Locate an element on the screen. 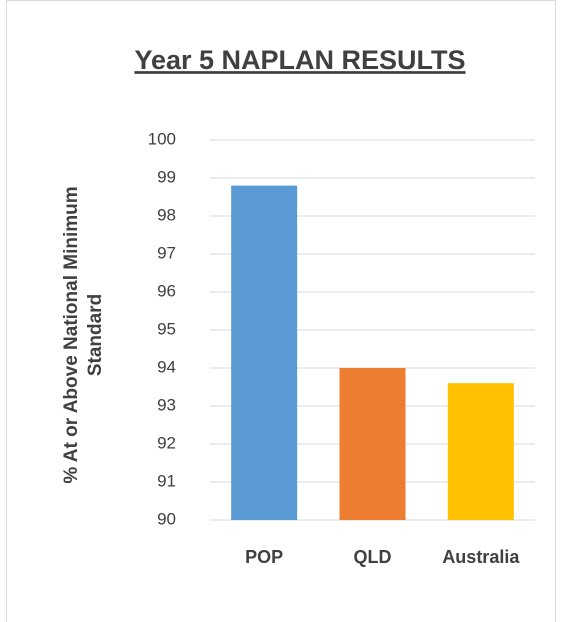  y-tick-label: 96 is located at coordinates (166, 290).